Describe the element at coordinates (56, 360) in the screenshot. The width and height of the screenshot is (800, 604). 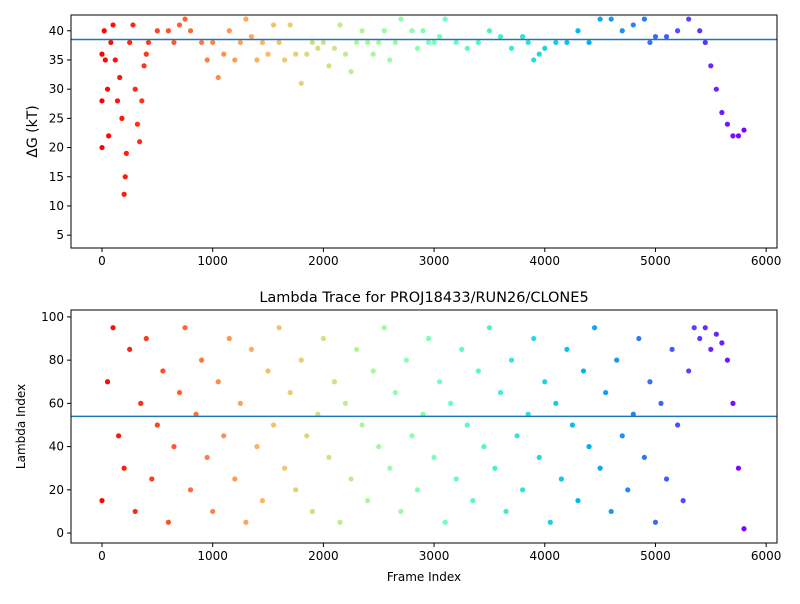
I see `y-tick-label: 80` at that location.